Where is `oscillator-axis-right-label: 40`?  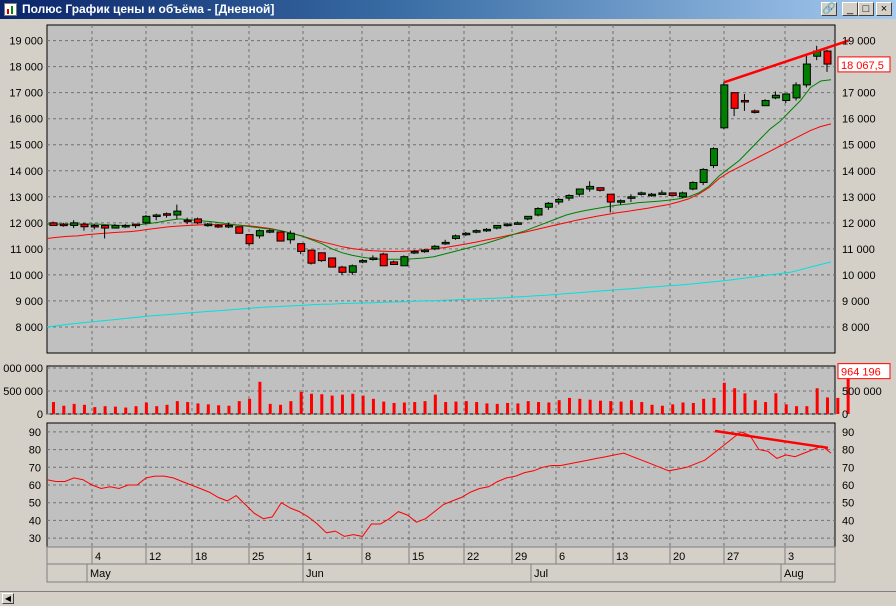 oscillator-axis-right-label: 40 is located at coordinates (848, 521).